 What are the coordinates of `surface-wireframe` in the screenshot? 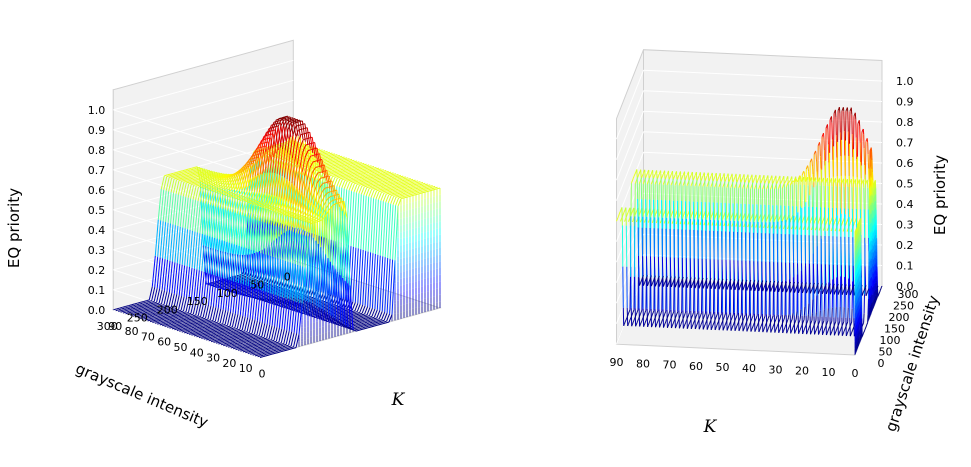 It's located at (749, 231).